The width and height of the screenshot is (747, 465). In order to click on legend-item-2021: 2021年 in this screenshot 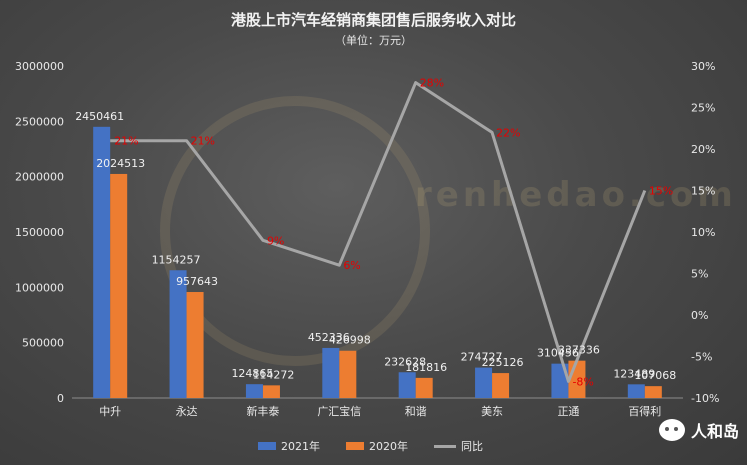, I will do `click(289, 446)`.